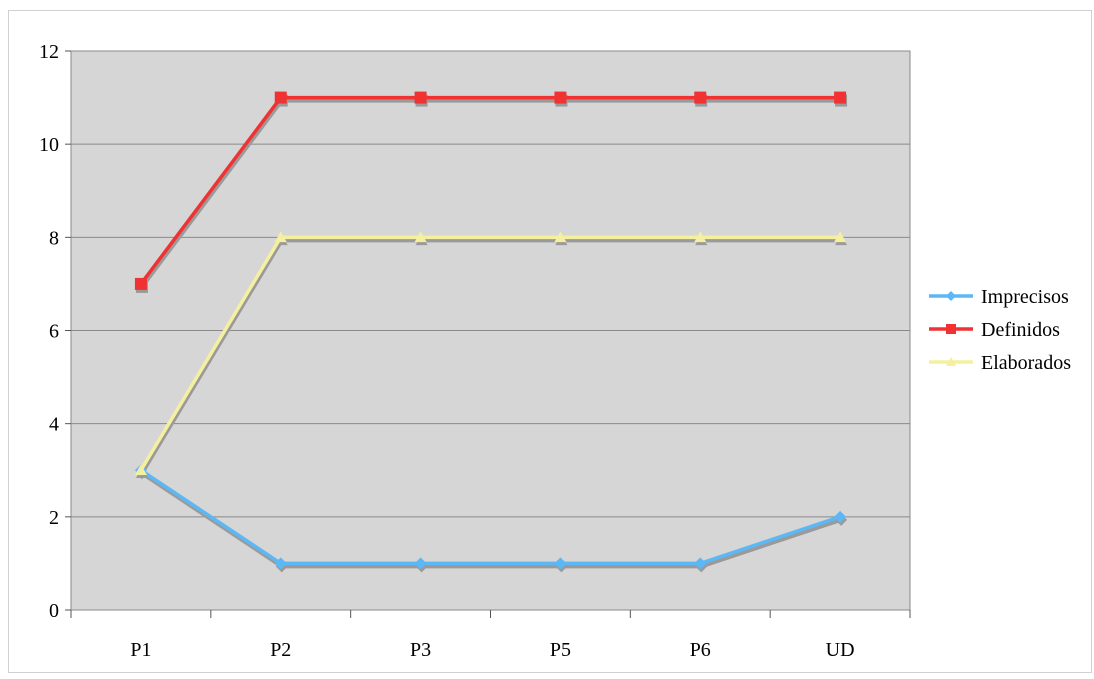 This screenshot has width=1094, height=679. I want to click on legend-label: Imprecisos, so click(1025, 297).